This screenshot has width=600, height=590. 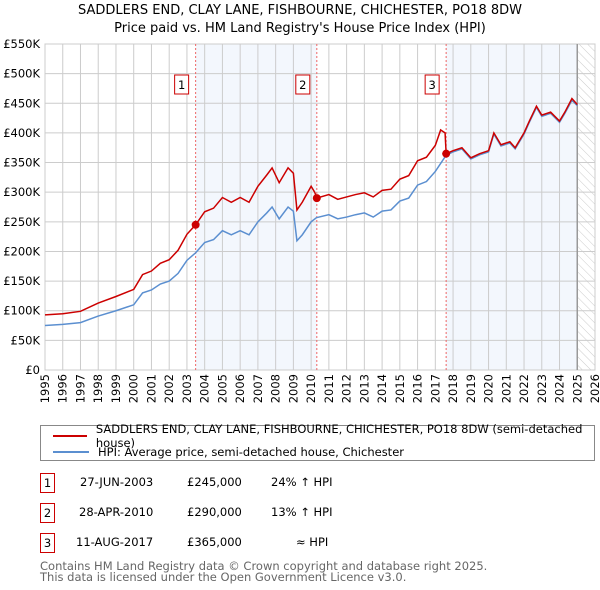 I want to click on forecast-hatch, so click(x=586, y=207).